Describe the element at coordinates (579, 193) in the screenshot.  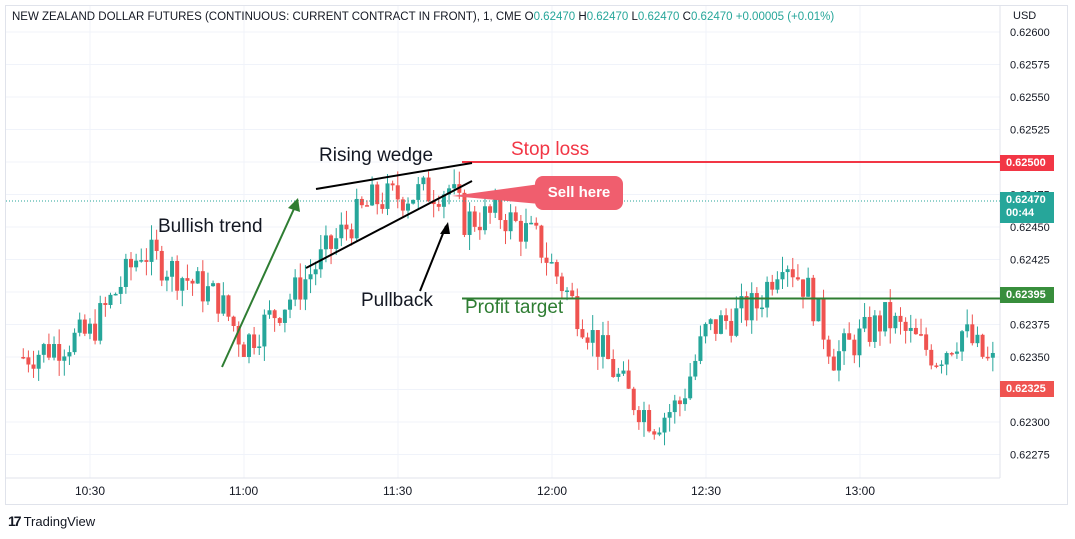
I see `sell-here-callout: Sell here` at that location.